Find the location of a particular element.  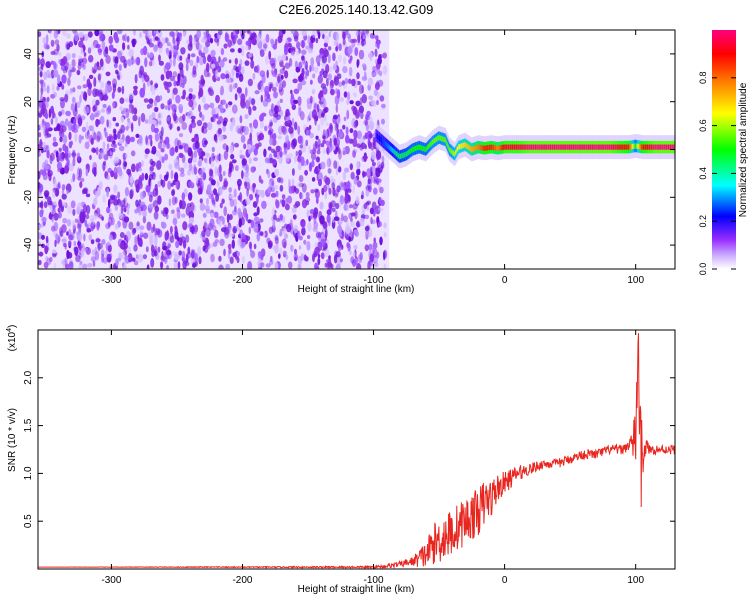

x-tick-label: 100 is located at coordinates (635, 580).